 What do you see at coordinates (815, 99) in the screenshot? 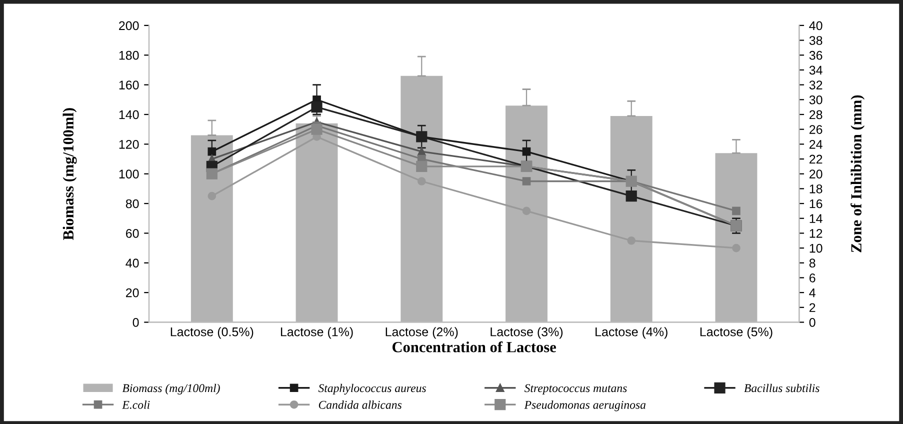
I see `y2-tick-label: 30` at bounding box center [815, 99].